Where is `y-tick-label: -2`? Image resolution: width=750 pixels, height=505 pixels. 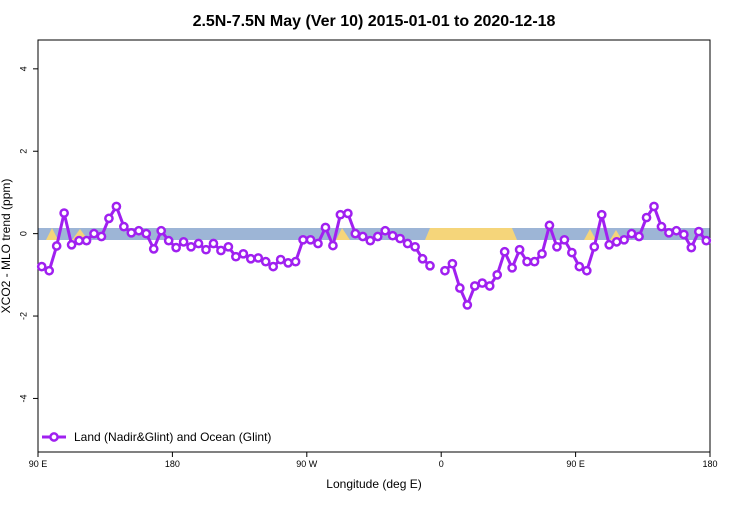
y-tick-label: -2 is located at coordinates (23, 316).